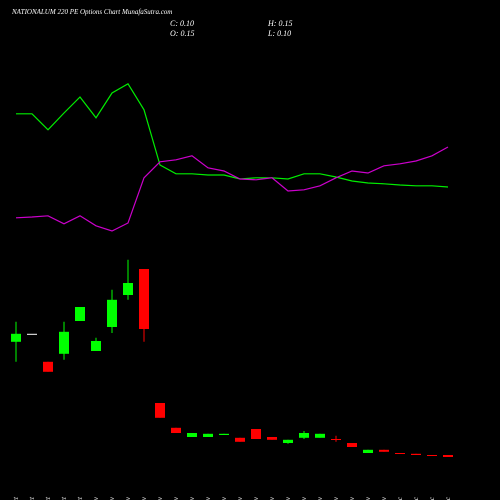 This screenshot has width=500, height=500. What do you see at coordinates (96, 498) in the screenshot?
I see `x-tick-label: 03 Nov` at bounding box center [96, 498].